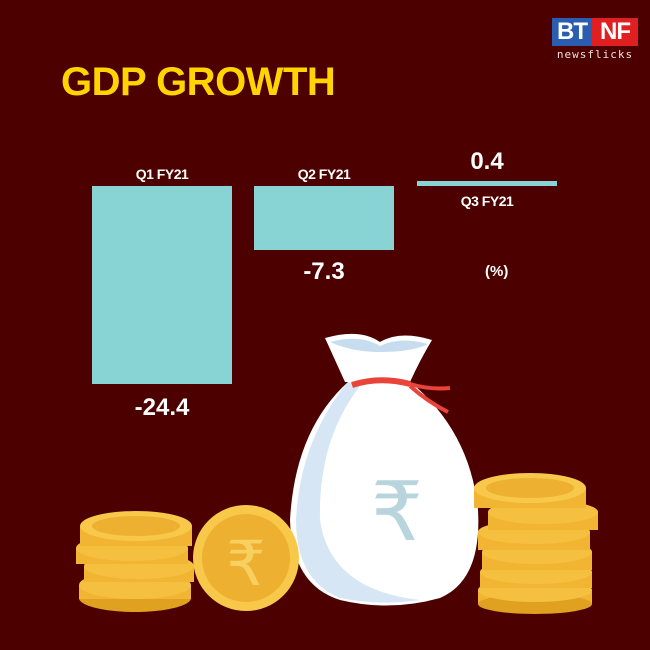 Image resolution: width=650 pixels, height=650 pixels. What do you see at coordinates (397, 512) in the screenshot?
I see `rupee-icon: ₹` at bounding box center [397, 512].